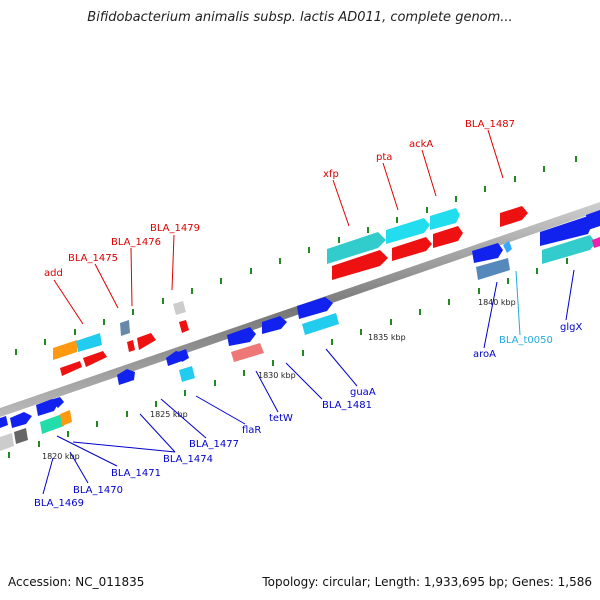  What do you see at coordinates (4, 422) in the screenshot?
I see `gene-far-left-blue` at bounding box center [4, 422].